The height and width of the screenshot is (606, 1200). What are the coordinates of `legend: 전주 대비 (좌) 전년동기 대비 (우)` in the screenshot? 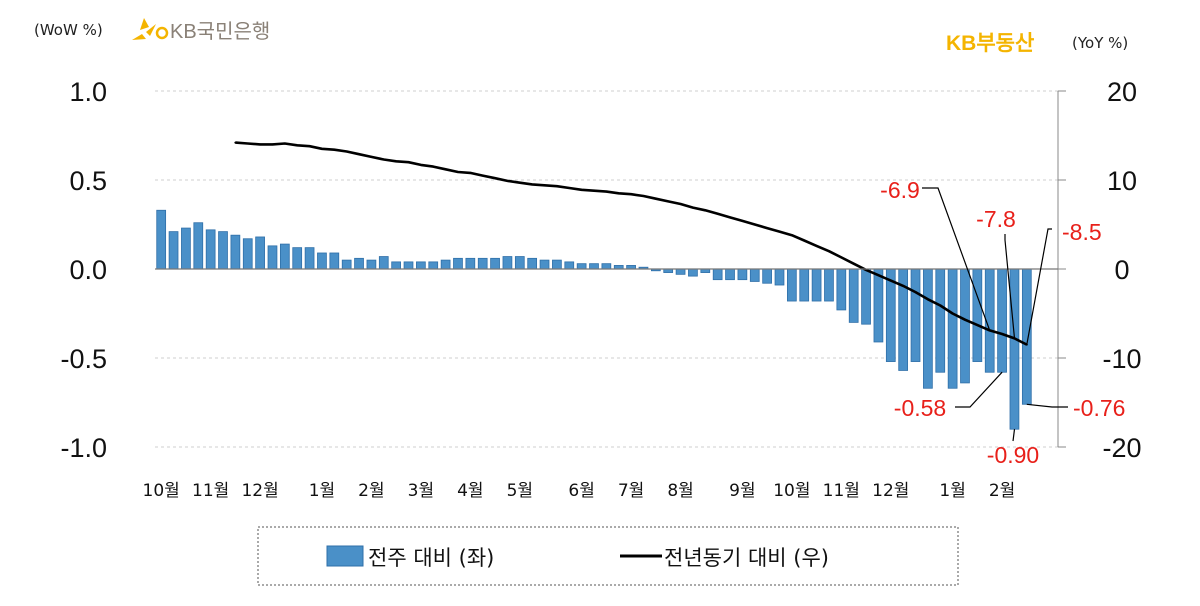 It's located at (608, 556).